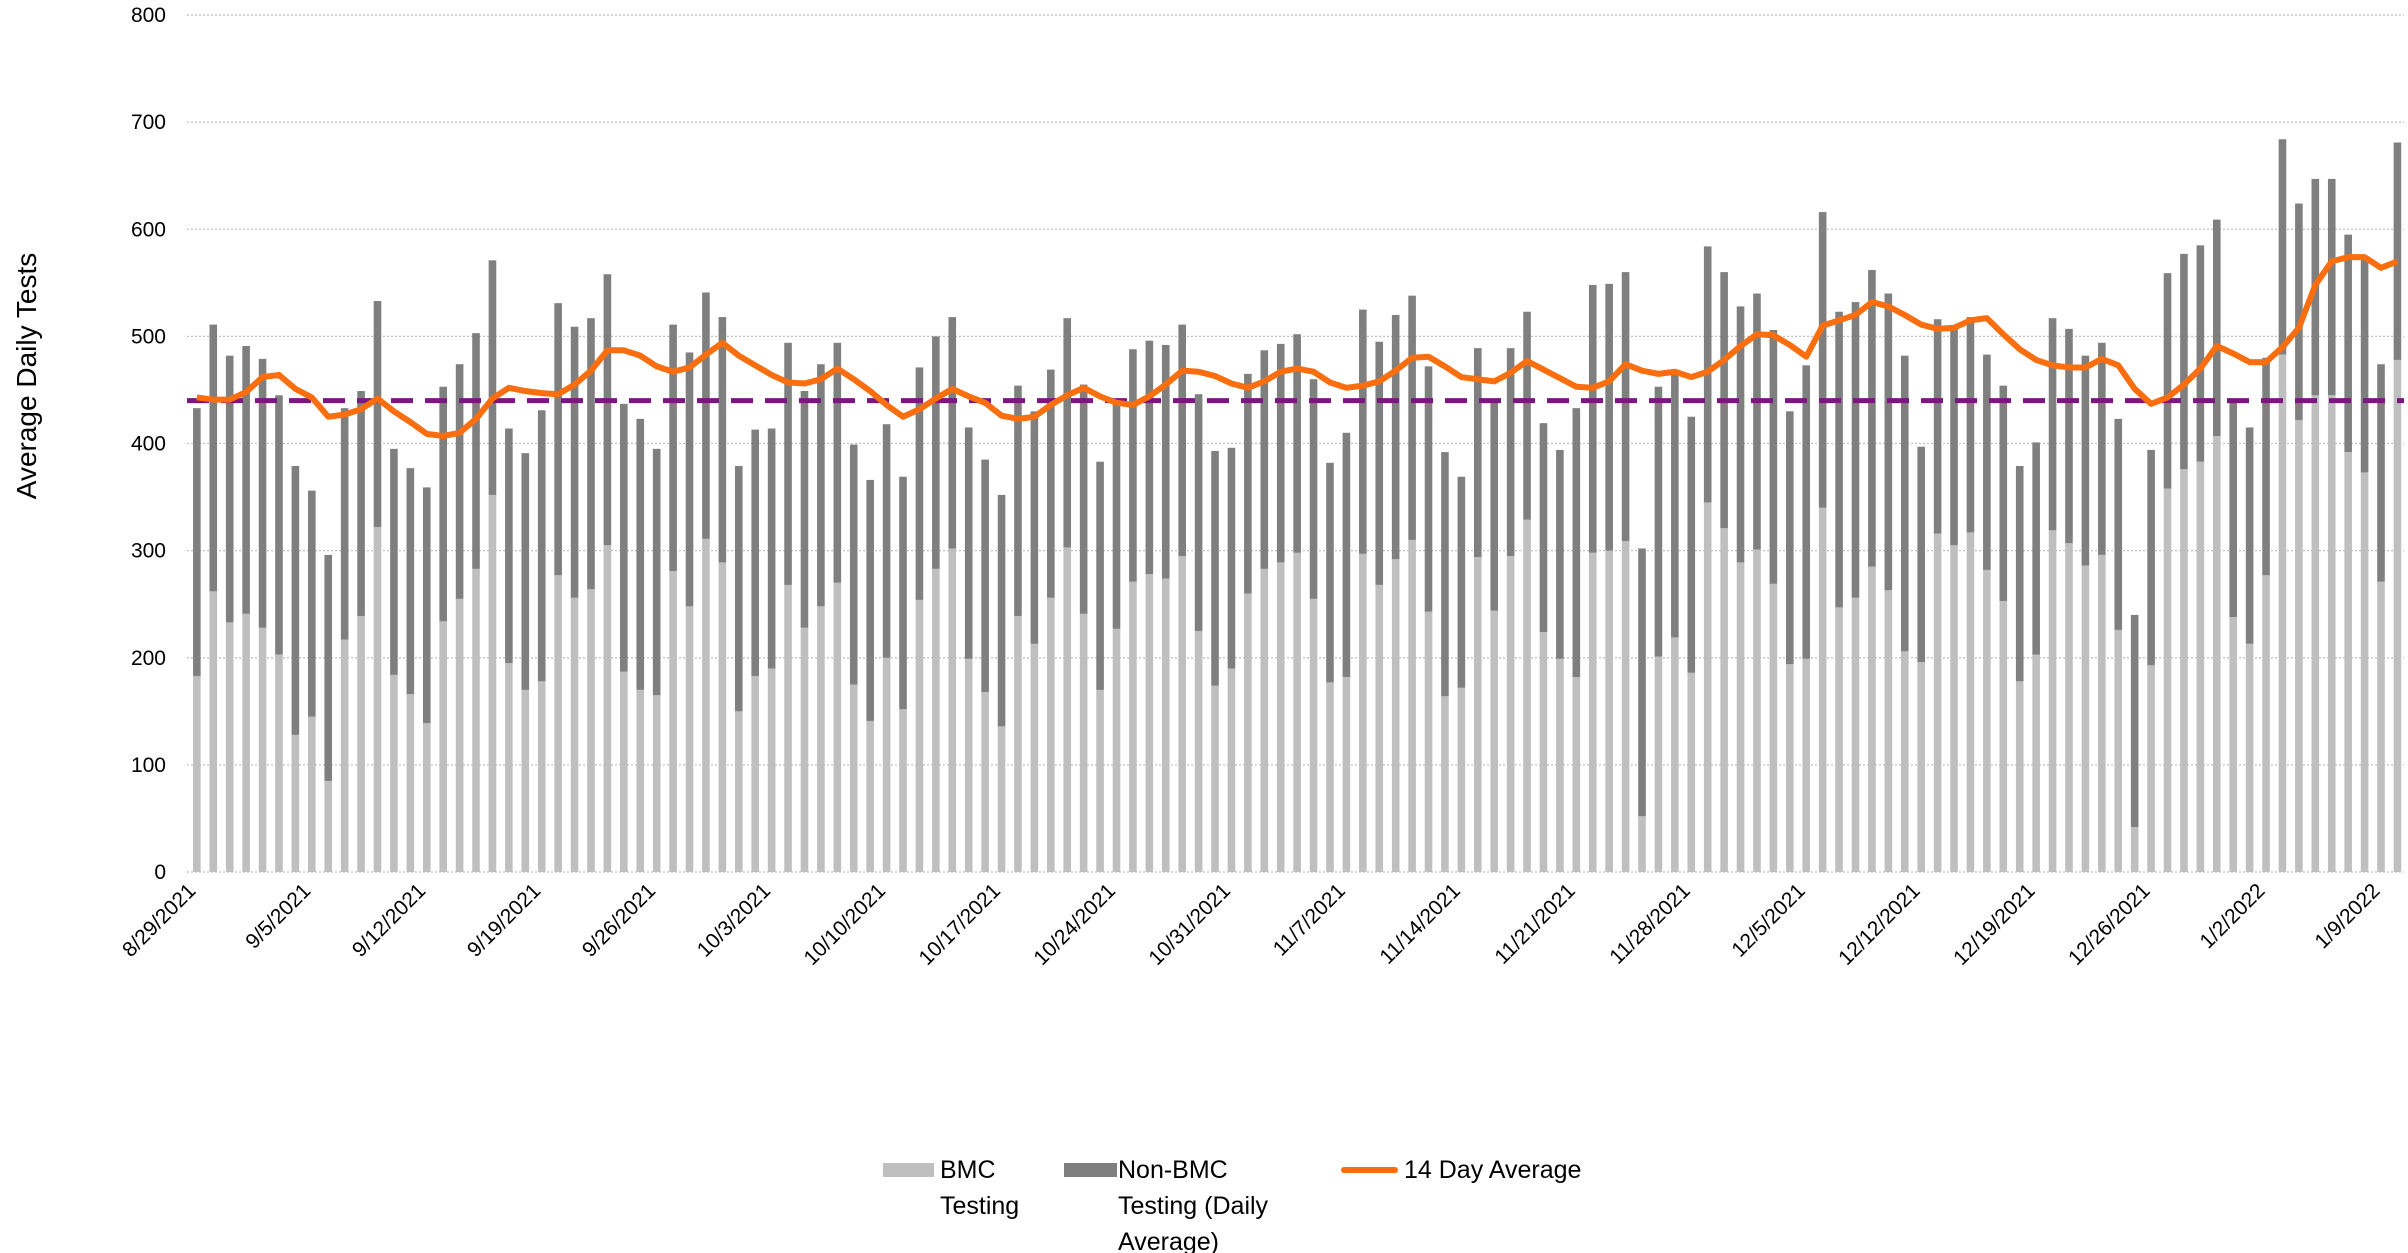  Describe the element at coordinates (1090, 1170) in the screenshot. I see `legend-swatch` at that location.